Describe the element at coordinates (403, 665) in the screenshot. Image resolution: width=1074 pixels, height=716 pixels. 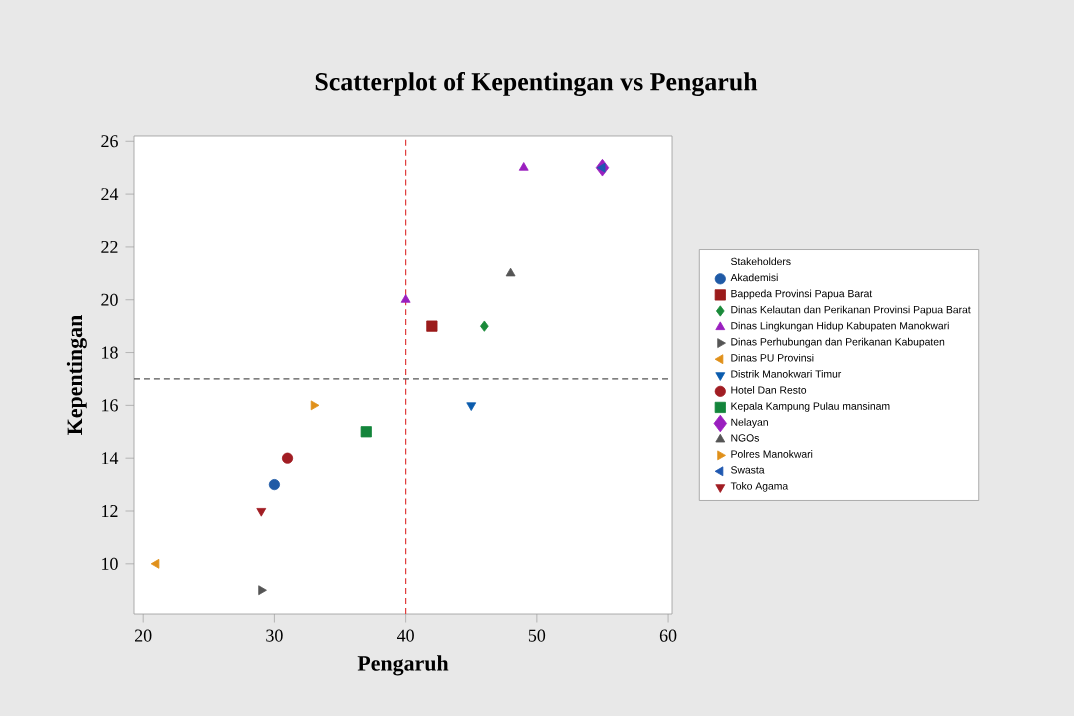
I see `x-axis-title: Pengaruh` at that location.